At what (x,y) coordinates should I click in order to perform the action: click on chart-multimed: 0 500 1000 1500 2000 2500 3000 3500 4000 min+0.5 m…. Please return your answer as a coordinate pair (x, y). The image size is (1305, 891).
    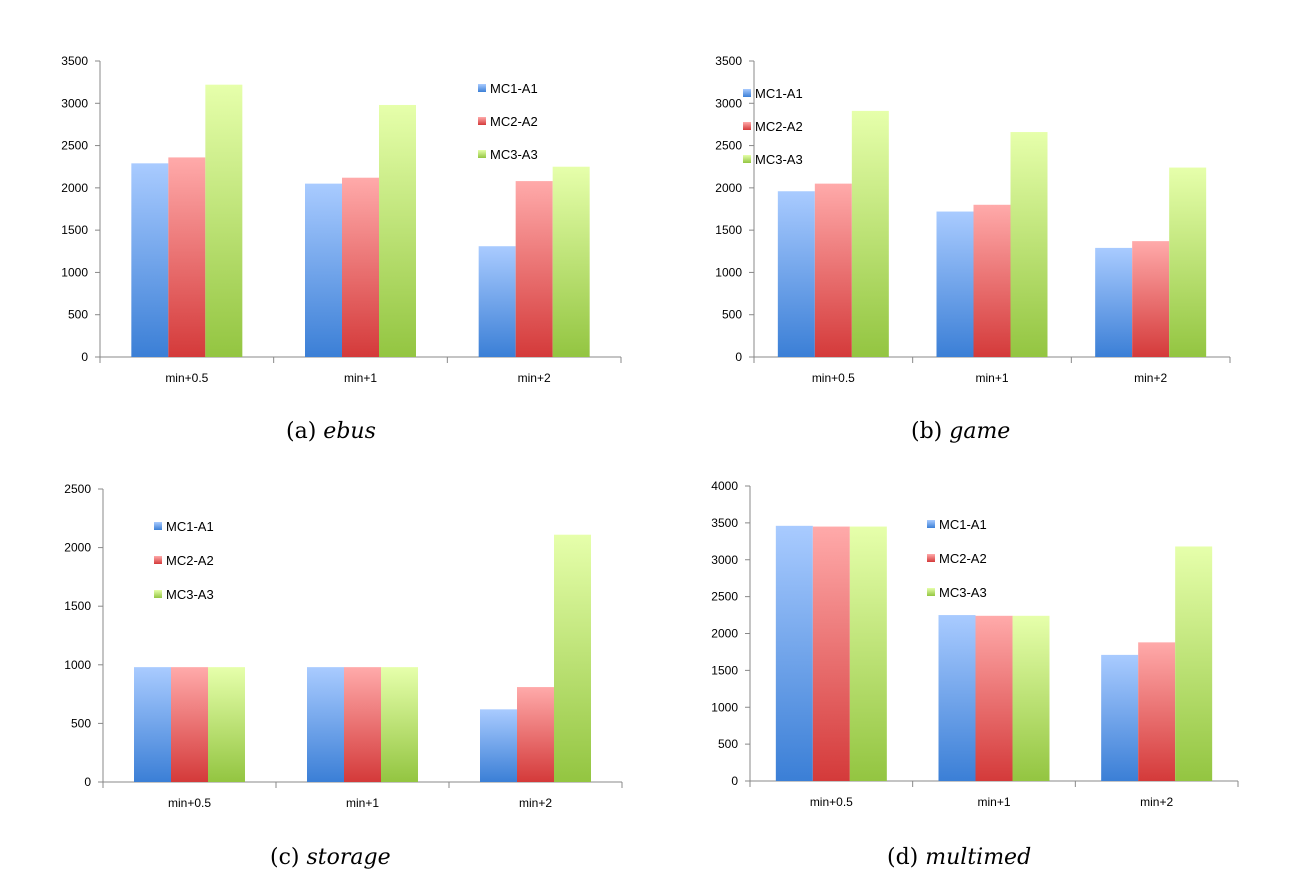
    Looking at the image, I should click on (975, 644).